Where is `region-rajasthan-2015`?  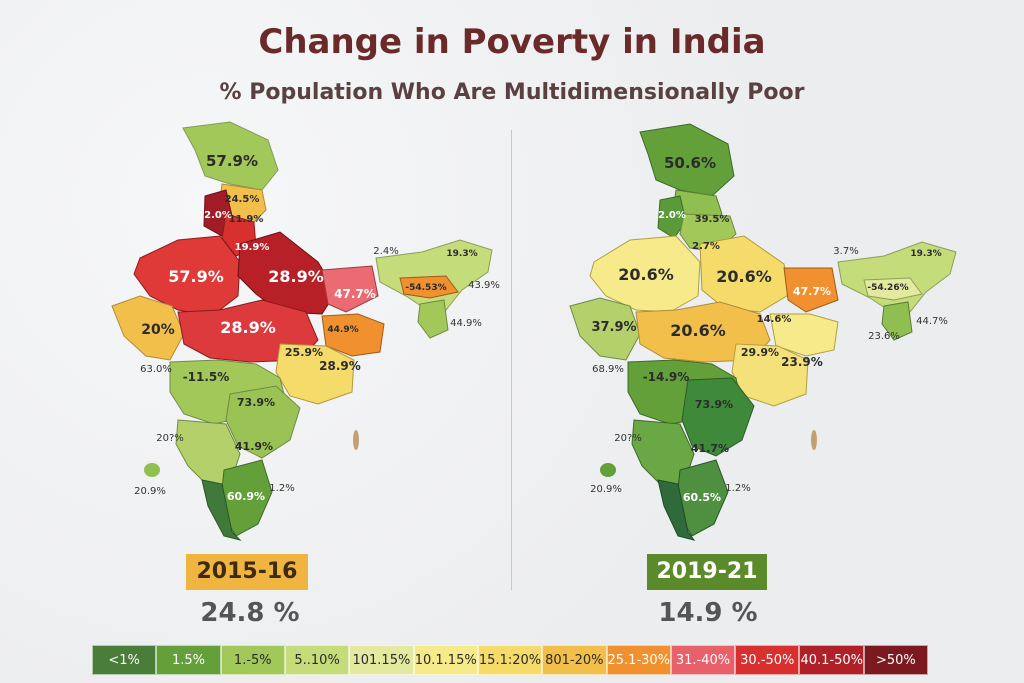
region-rajasthan-2015 is located at coordinates (187, 276).